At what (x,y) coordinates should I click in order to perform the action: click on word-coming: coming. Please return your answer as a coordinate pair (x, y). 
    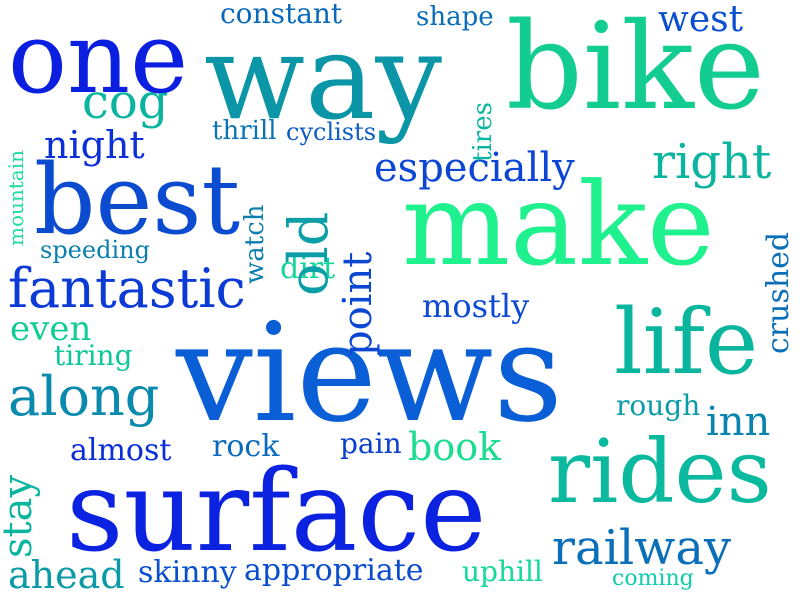
    Looking at the image, I should click on (653, 578).